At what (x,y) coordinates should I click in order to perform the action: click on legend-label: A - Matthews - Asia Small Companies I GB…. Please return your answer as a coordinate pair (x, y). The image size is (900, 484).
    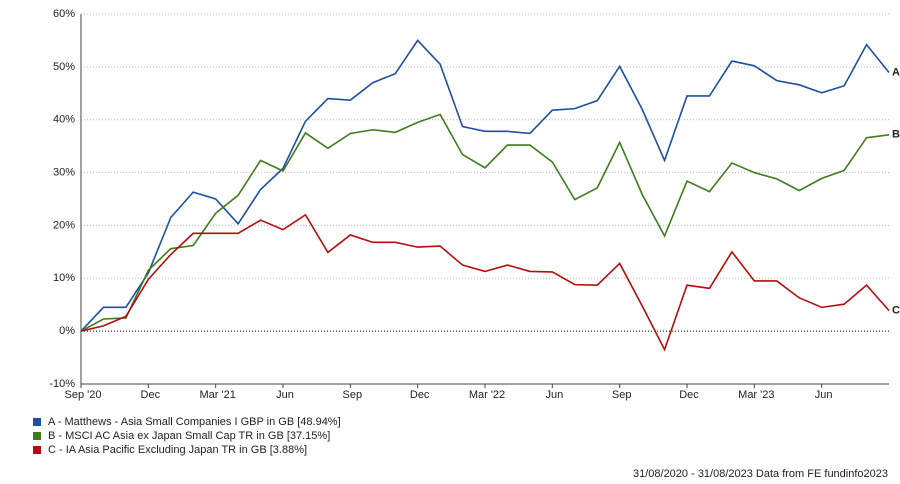
    Looking at the image, I should click on (194, 422).